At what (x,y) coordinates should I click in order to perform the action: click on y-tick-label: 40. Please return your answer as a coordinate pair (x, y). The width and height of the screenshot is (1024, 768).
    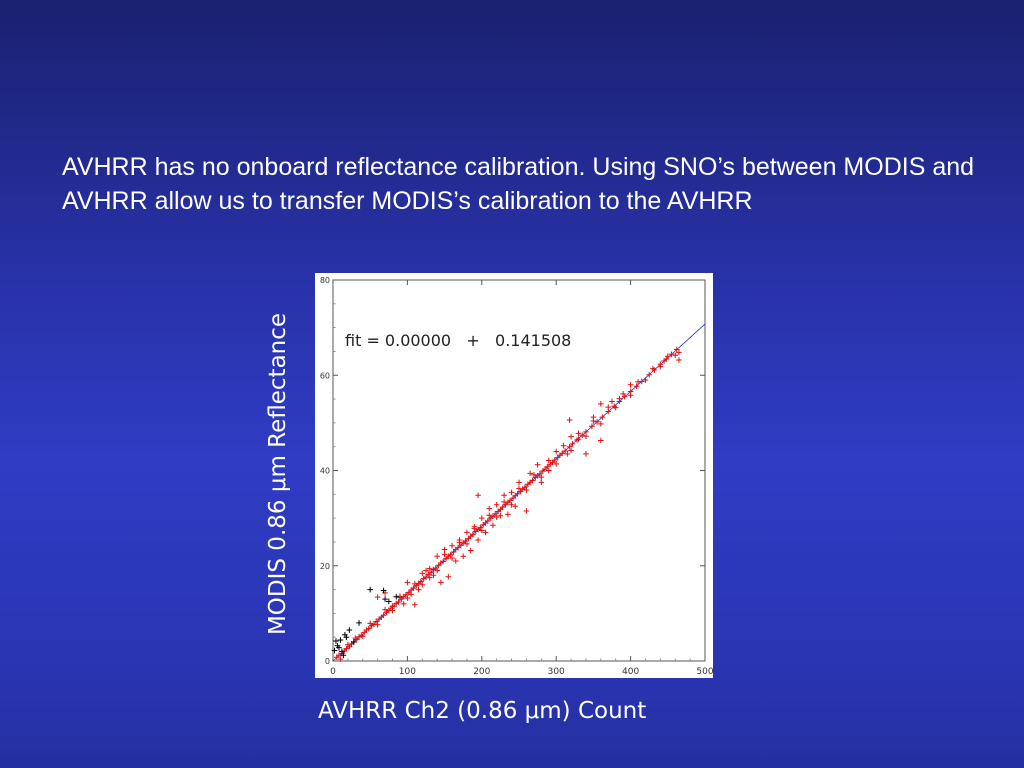
    Looking at the image, I should click on (325, 471).